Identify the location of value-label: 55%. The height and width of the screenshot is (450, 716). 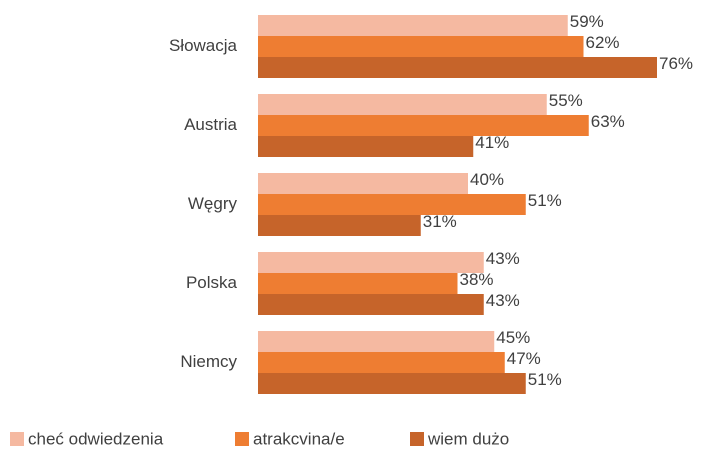
(566, 100).